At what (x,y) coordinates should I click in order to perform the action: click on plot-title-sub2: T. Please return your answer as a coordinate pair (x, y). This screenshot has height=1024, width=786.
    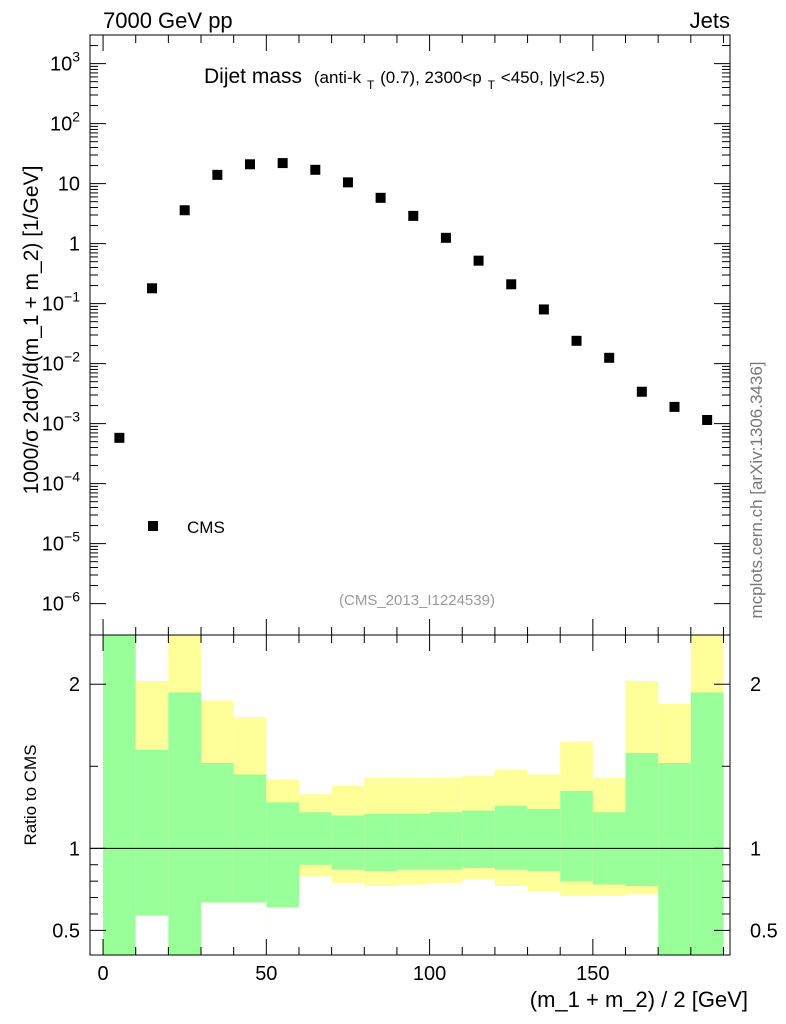
    Looking at the image, I should click on (492, 85).